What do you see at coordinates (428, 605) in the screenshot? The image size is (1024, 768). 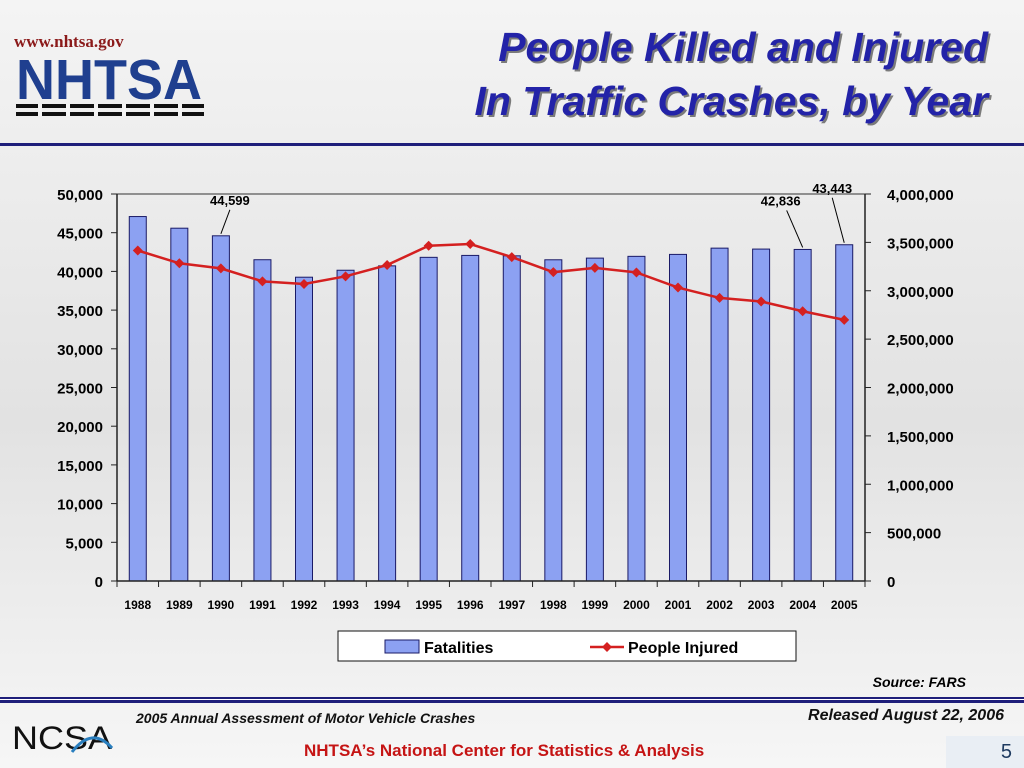 I see `x-tick-label: 1995` at bounding box center [428, 605].